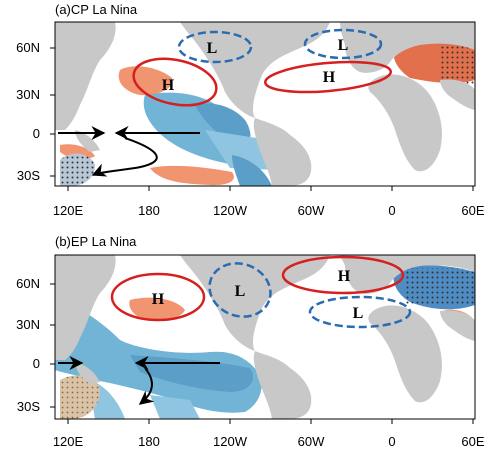 The width and height of the screenshot is (500, 453). What do you see at coordinates (146, 386) in the screenshot?
I see `panel-b-arrow-south` at bounding box center [146, 386].